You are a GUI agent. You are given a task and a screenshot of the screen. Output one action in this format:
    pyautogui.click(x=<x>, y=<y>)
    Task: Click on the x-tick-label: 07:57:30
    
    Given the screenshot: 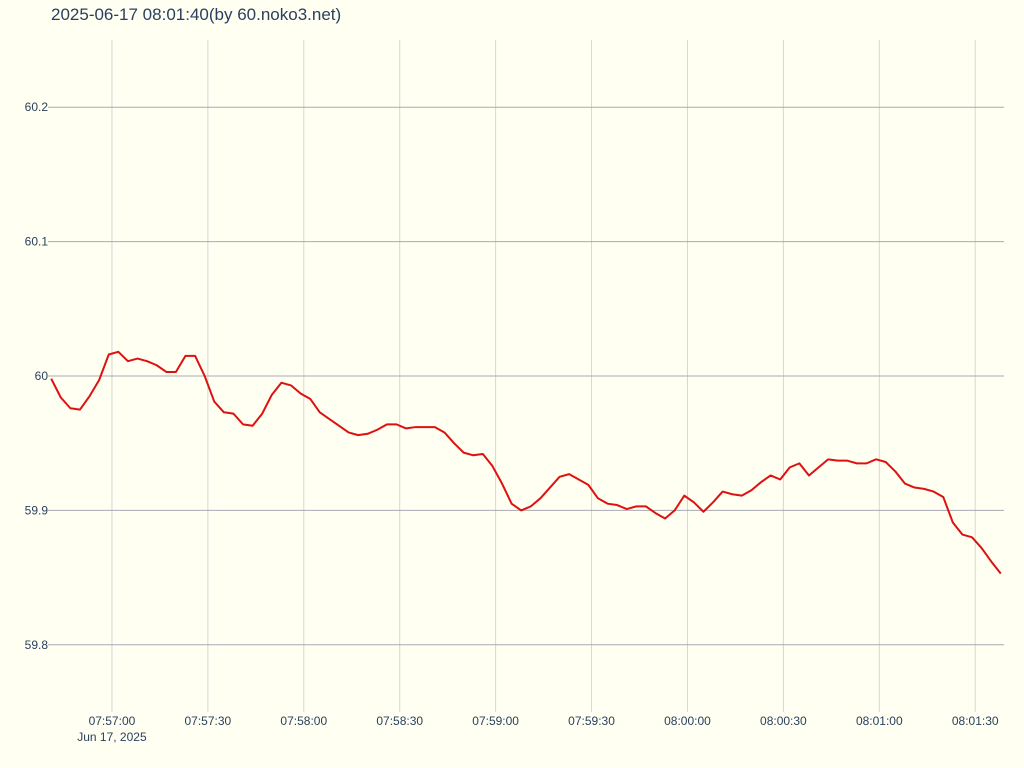 What is the action you would take?
    pyautogui.click(x=208, y=721)
    